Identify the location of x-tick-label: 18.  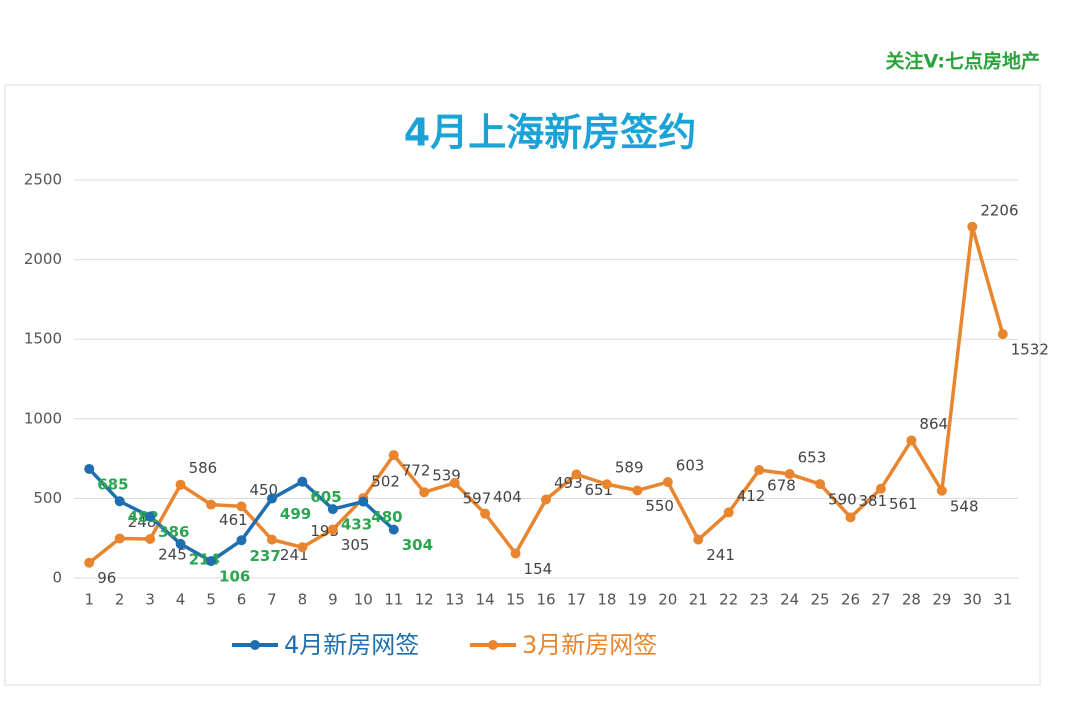
(606, 600).